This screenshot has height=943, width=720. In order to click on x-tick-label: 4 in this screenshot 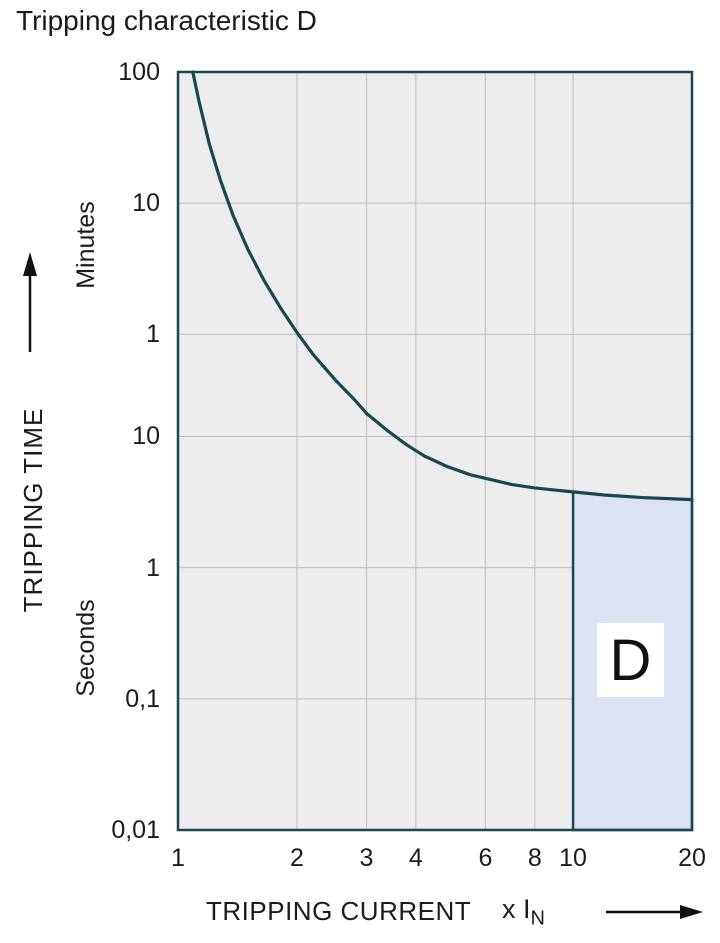, I will do `click(415, 858)`.